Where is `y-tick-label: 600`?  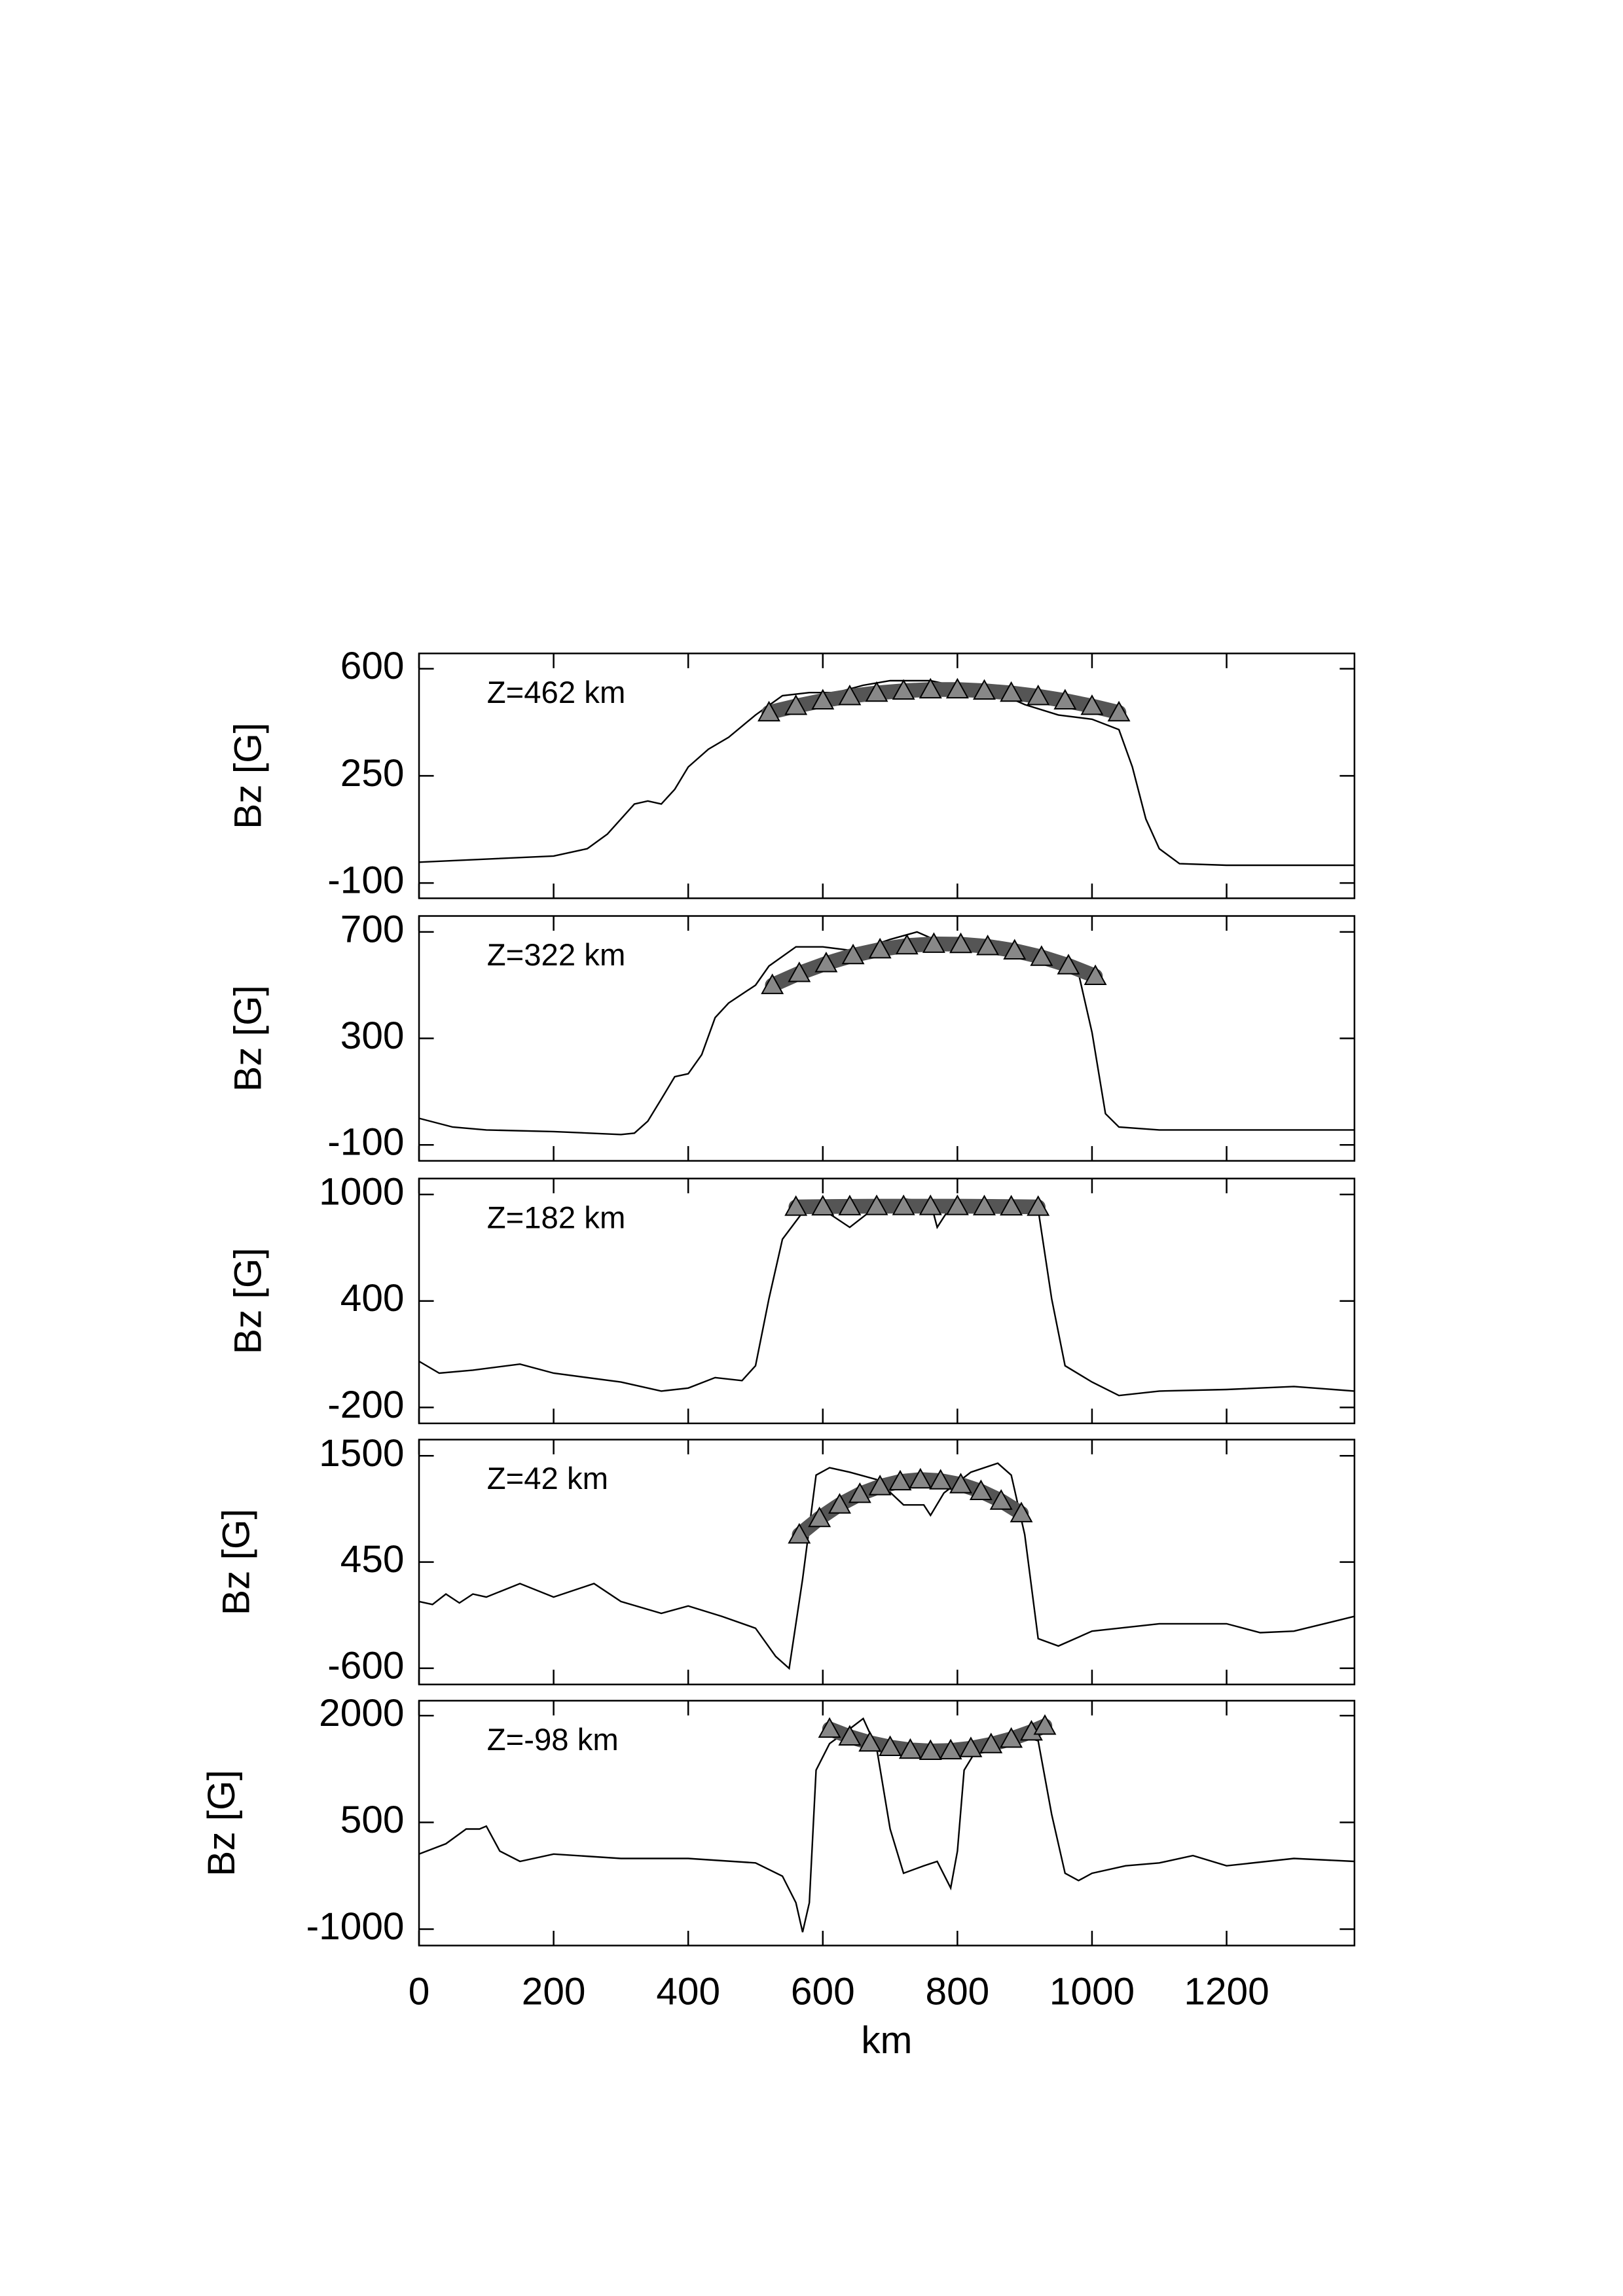 y-tick-label: 600 is located at coordinates (372, 666).